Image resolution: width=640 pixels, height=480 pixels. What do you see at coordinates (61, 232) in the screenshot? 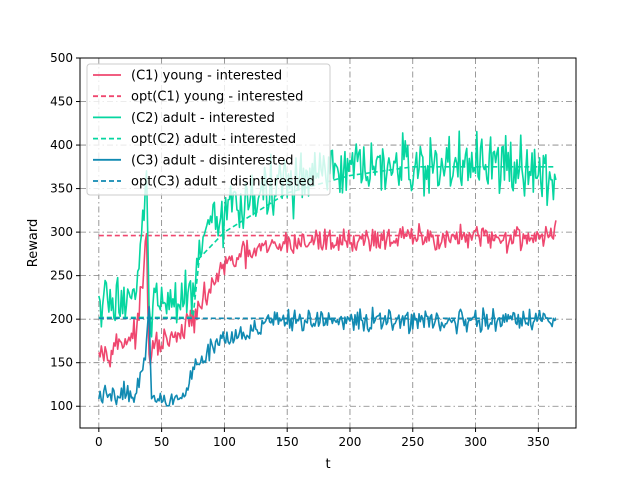
I see `y-tick-label: 300` at bounding box center [61, 232].